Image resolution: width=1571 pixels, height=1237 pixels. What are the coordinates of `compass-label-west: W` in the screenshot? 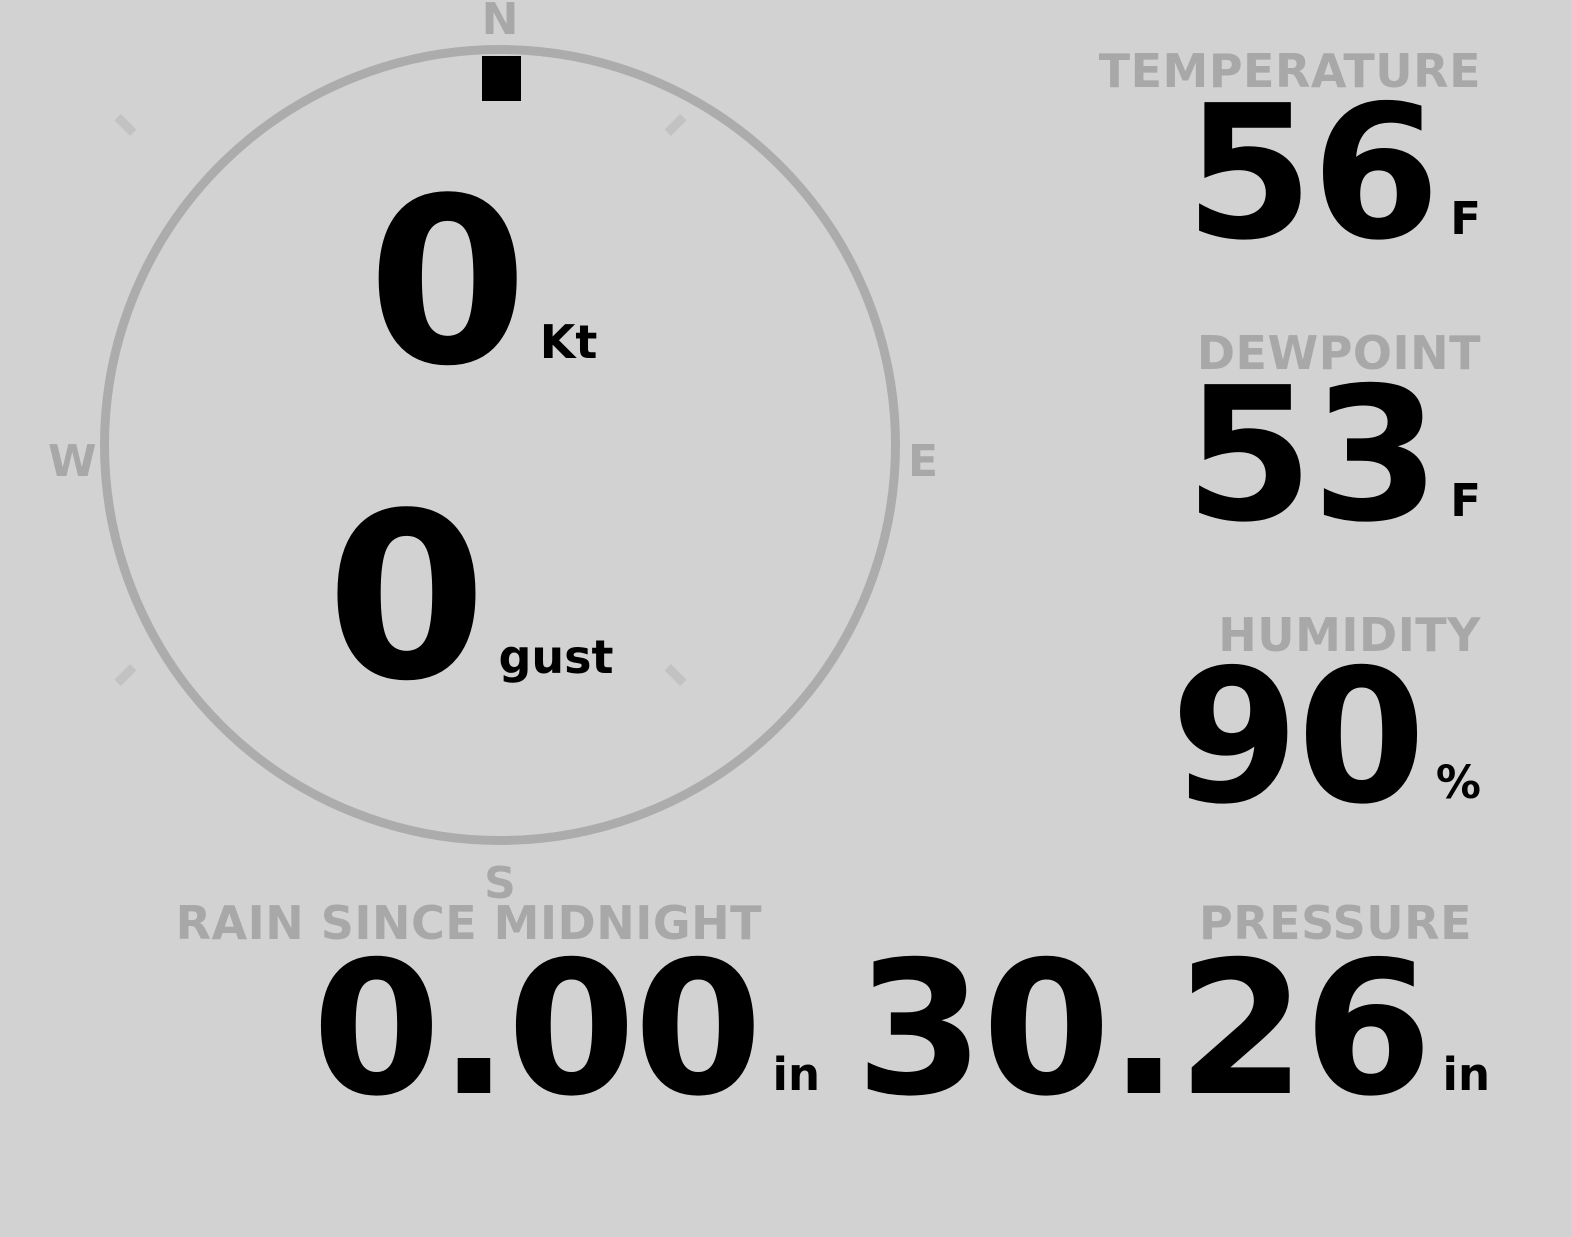 It's located at (72, 461).